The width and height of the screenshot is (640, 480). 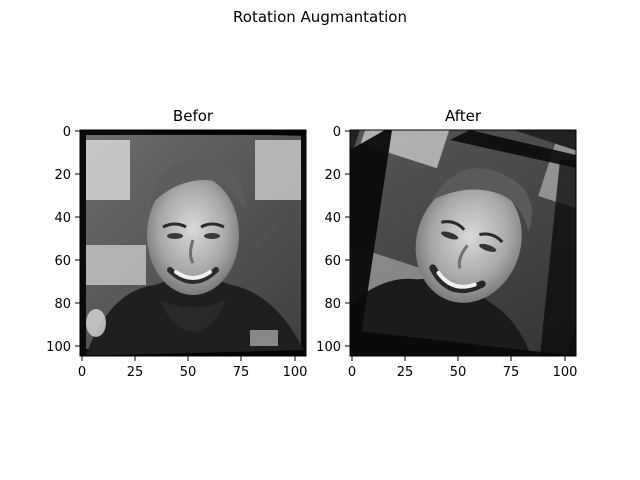 What do you see at coordinates (193, 116) in the screenshot?
I see `panel-title: Befor` at bounding box center [193, 116].